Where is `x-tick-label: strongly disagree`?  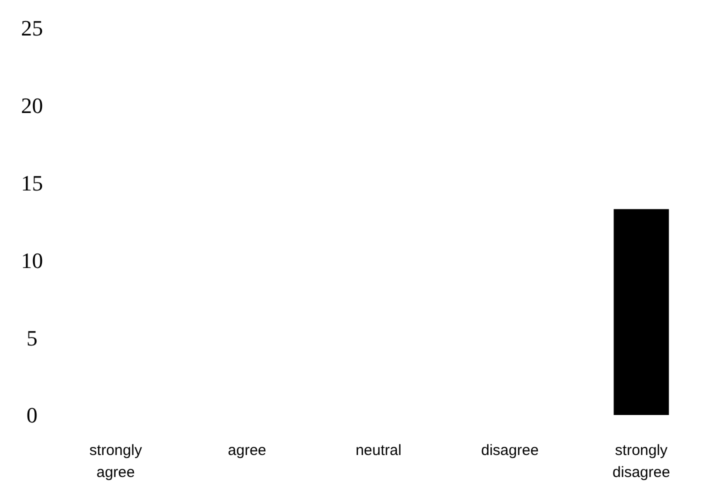 x-tick-label: strongly disagree is located at coordinates (641, 461).